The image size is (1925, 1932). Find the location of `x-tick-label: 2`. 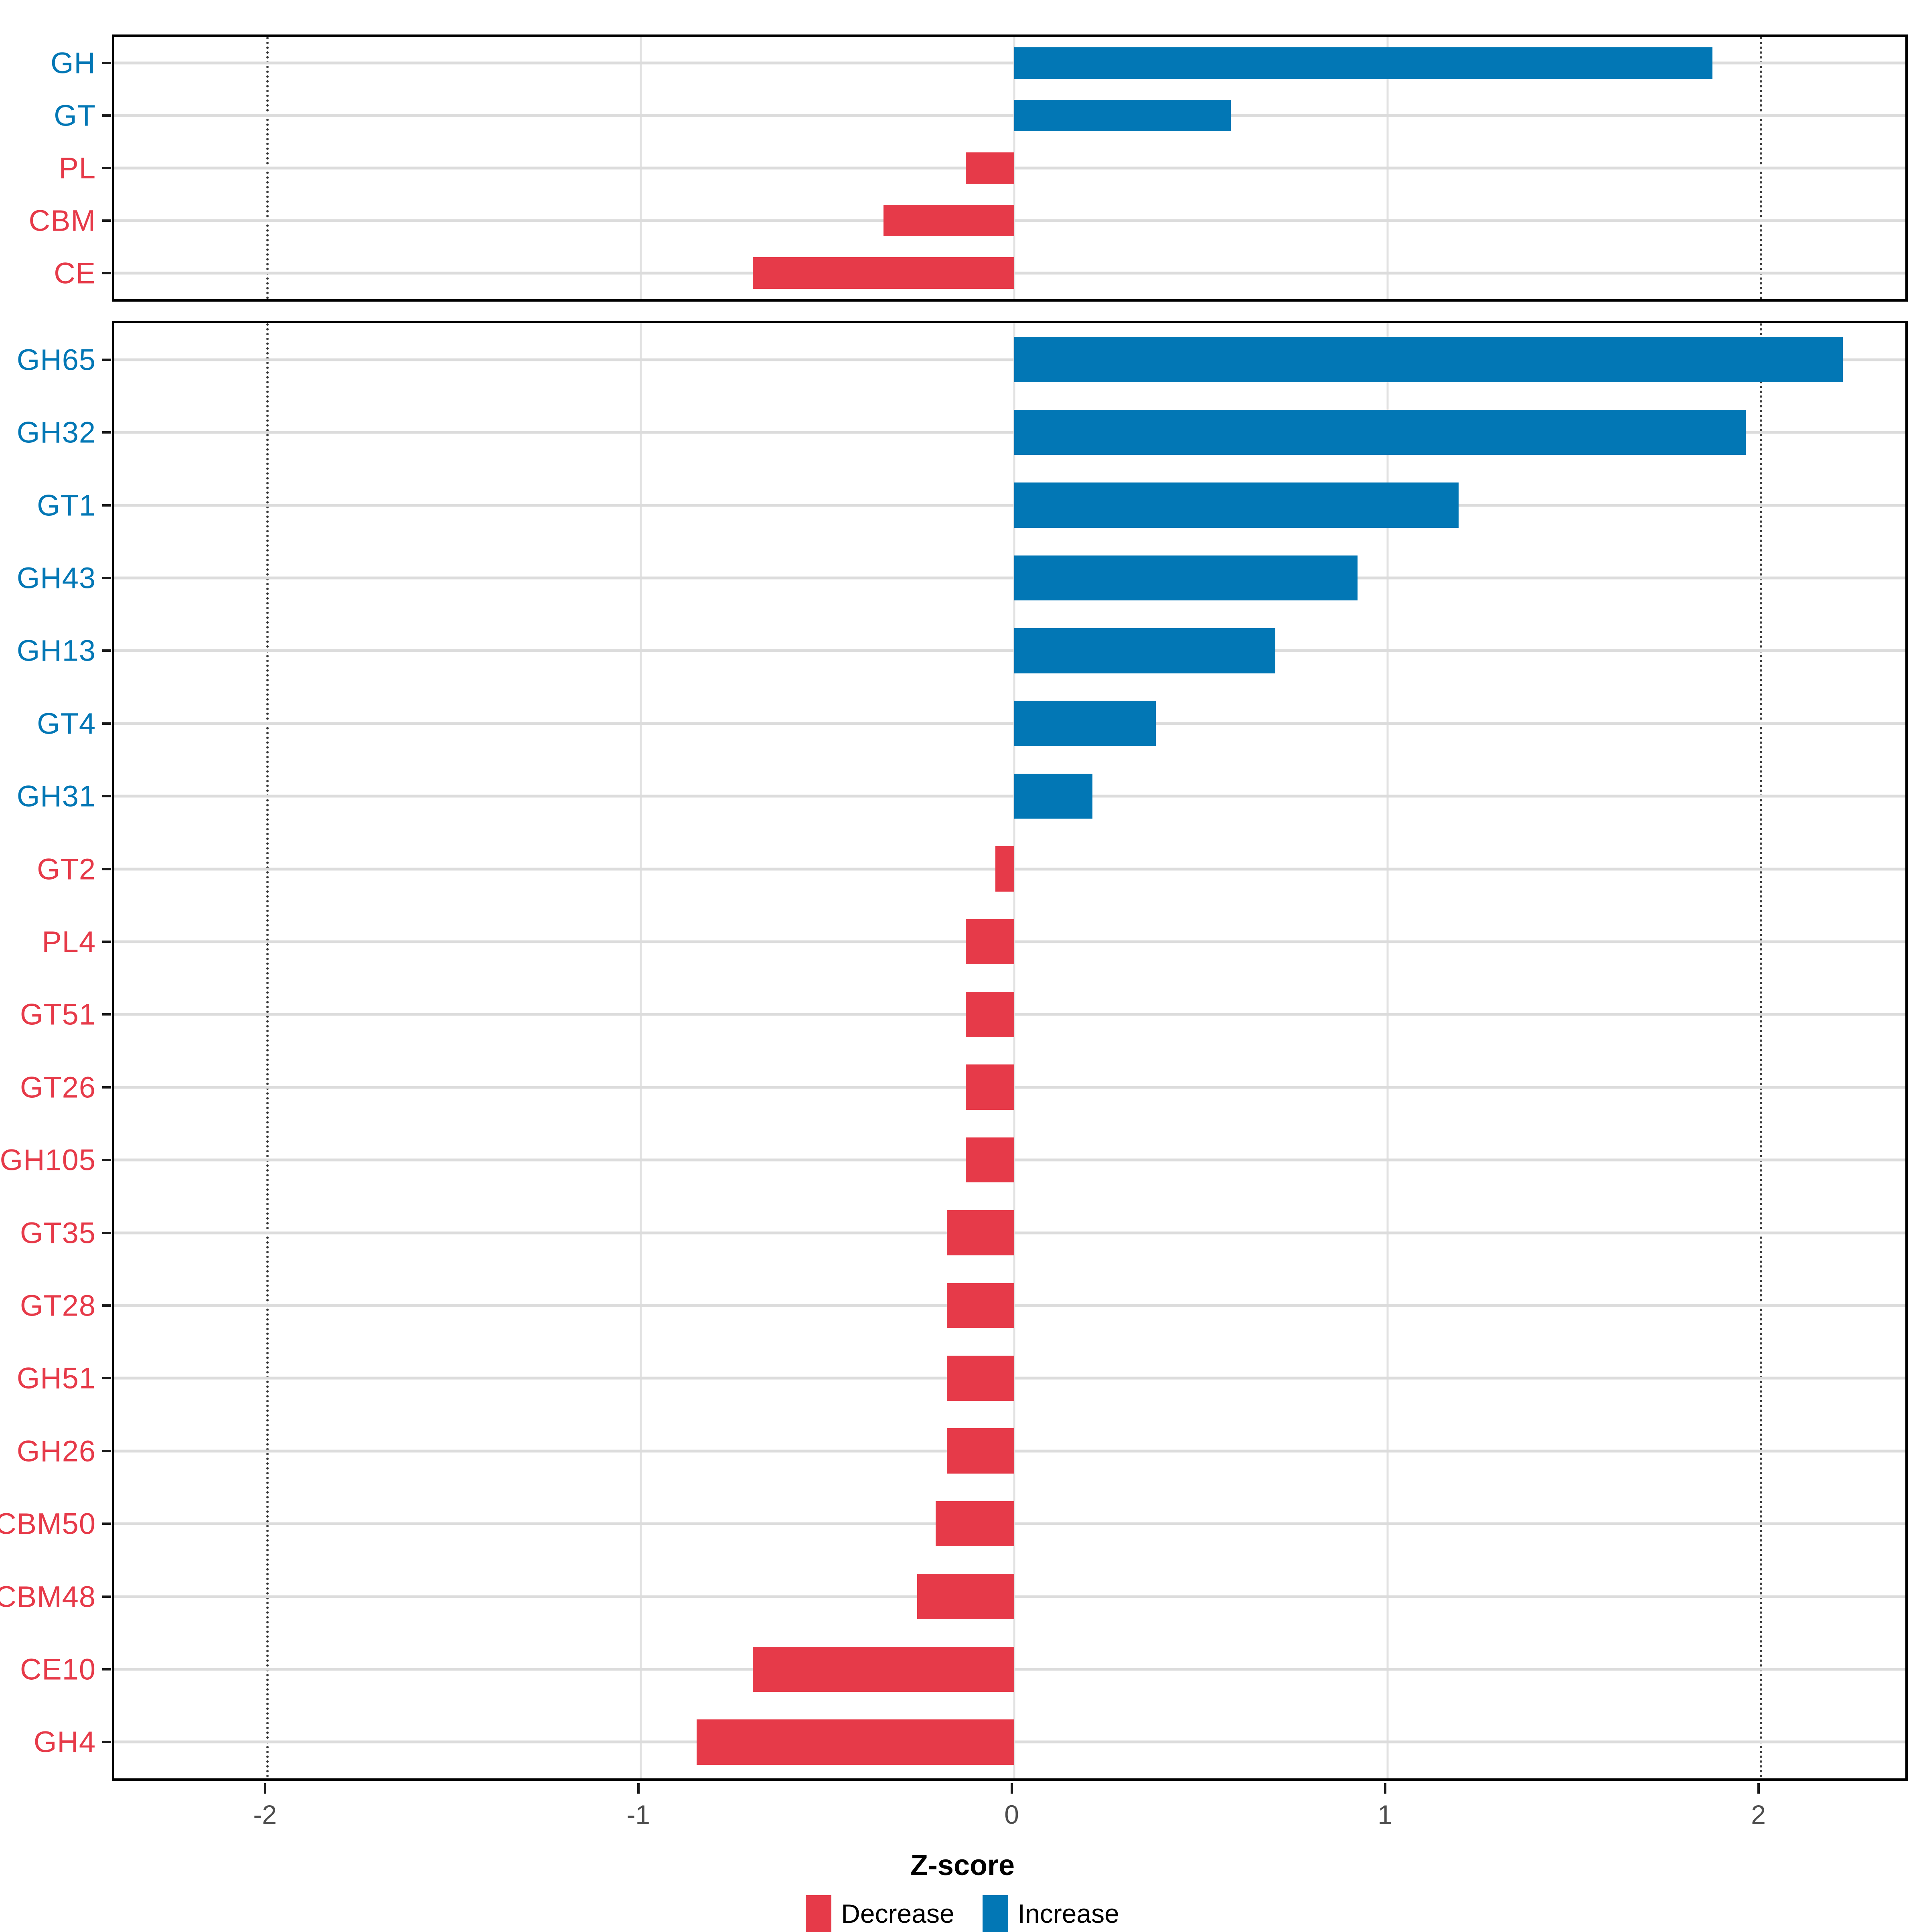

x-tick-label: 2 is located at coordinates (1758, 1814).